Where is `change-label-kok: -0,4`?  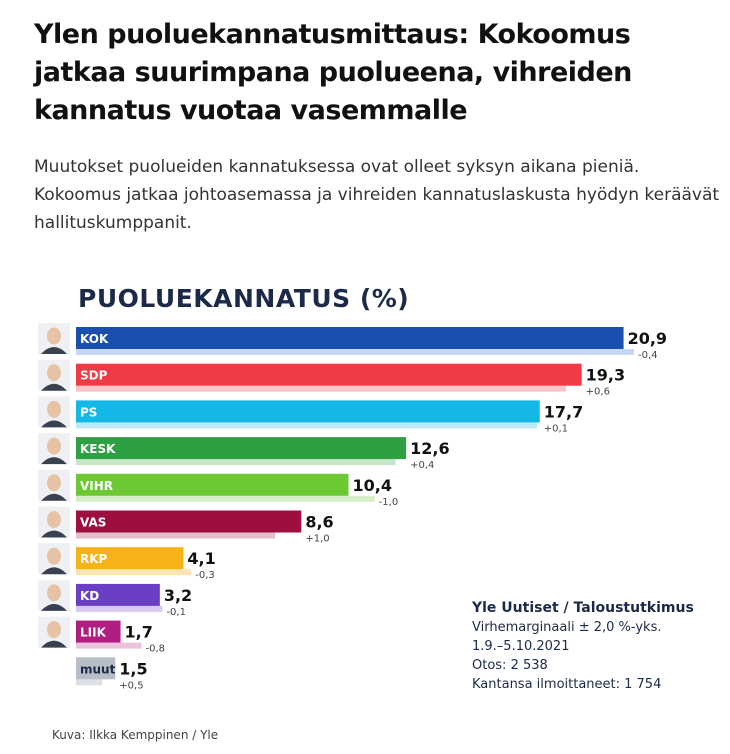
change-label-kok: -0,4 is located at coordinates (648, 355).